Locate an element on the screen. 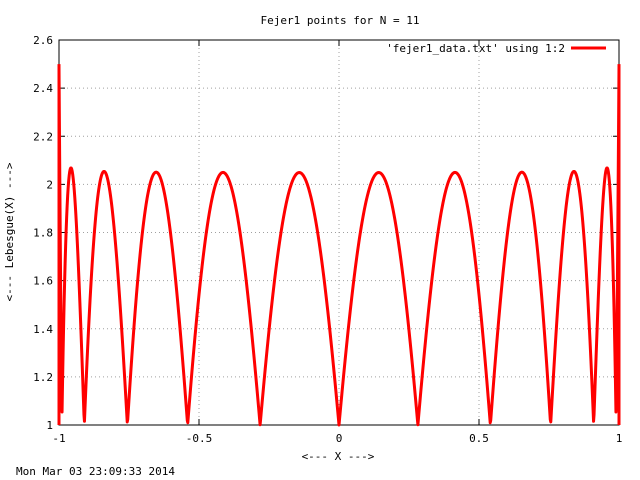 The width and height of the screenshot is (640, 480). legend-label: 'fejer1_data.txt' using 1:2 is located at coordinates (475, 48).